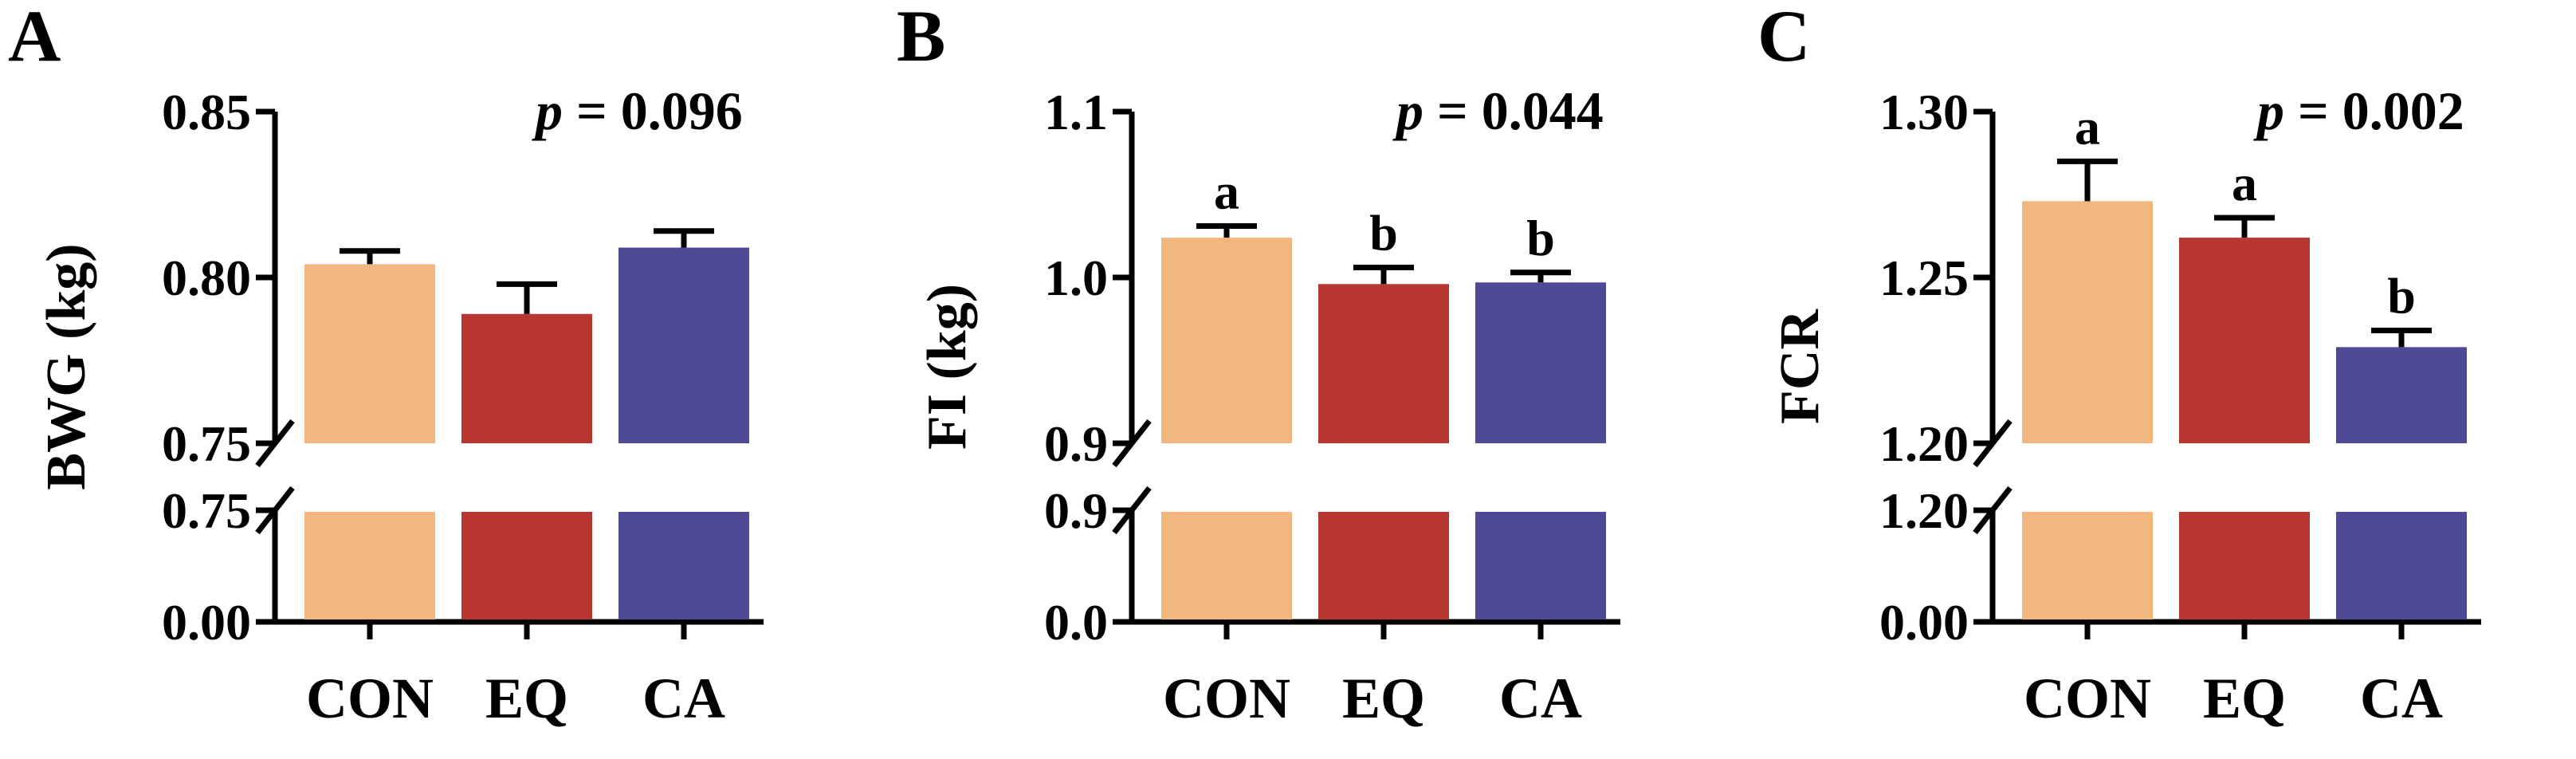 This screenshot has height=759, width=2576. I want to click on panel-letter: B, so click(921, 38).